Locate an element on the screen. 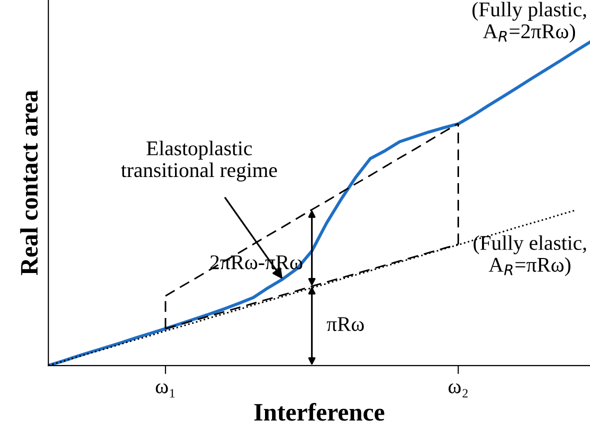 The height and width of the screenshot is (429, 590). annotation: (Fully plastic, A$_{R}$=2πRω) is located at coordinates (529, 22).